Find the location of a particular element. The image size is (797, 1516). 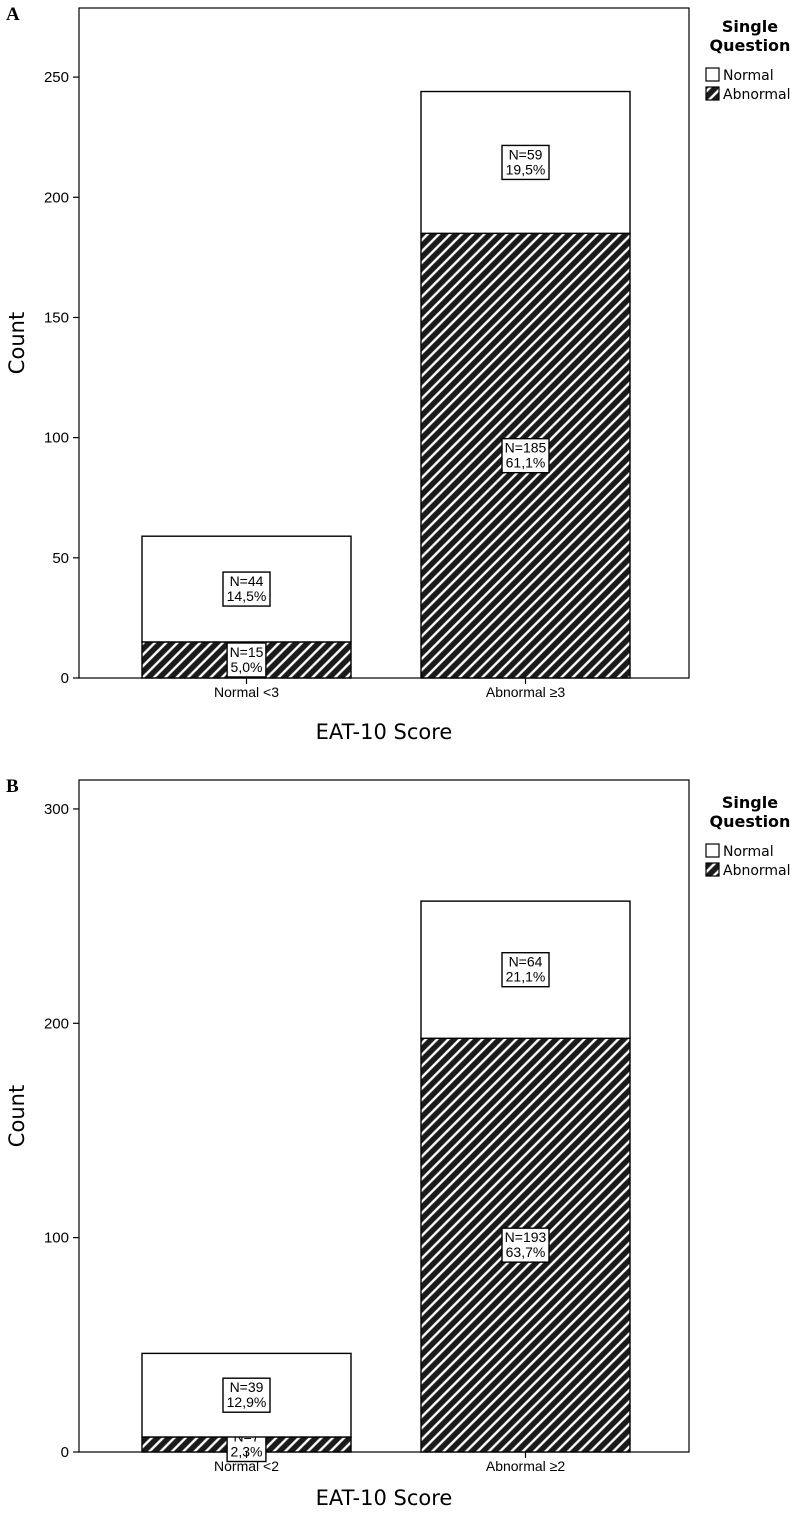

y-tick-label: 50 is located at coordinates (60, 558).